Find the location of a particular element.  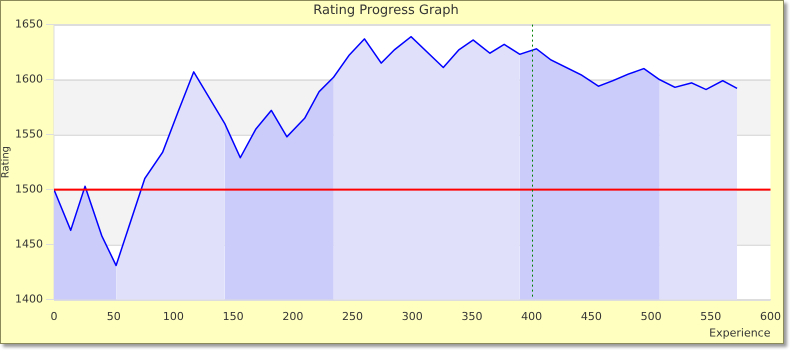

y-tick-label: 1500 is located at coordinates (28, 189).